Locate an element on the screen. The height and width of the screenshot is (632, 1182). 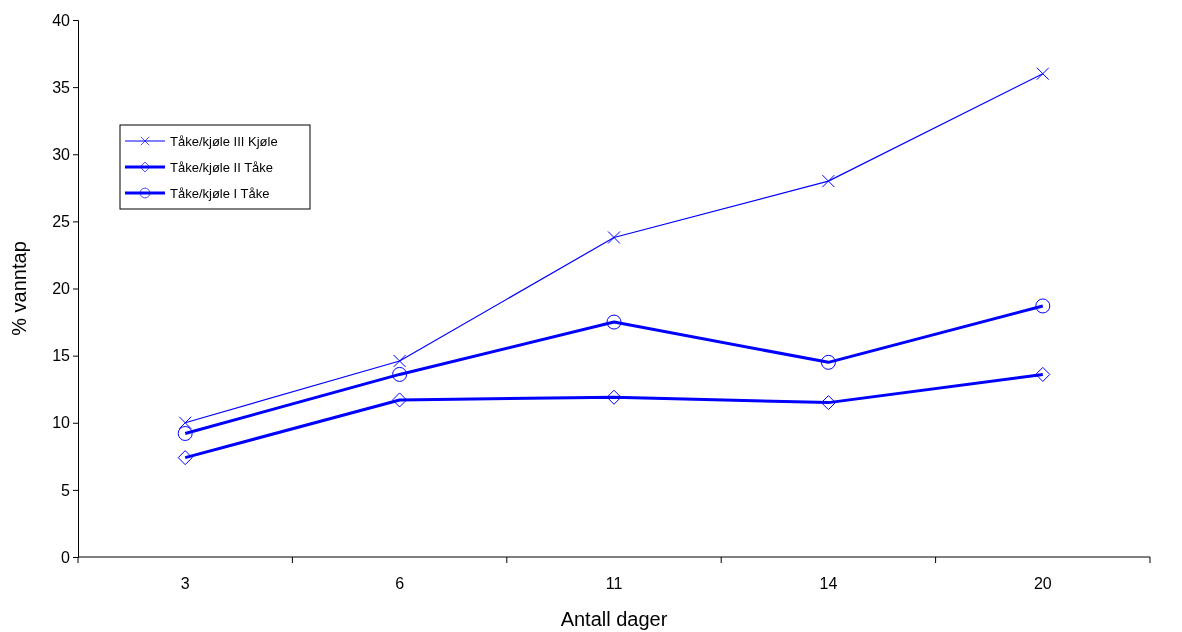
x-tick-label: 6 is located at coordinates (400, 583).